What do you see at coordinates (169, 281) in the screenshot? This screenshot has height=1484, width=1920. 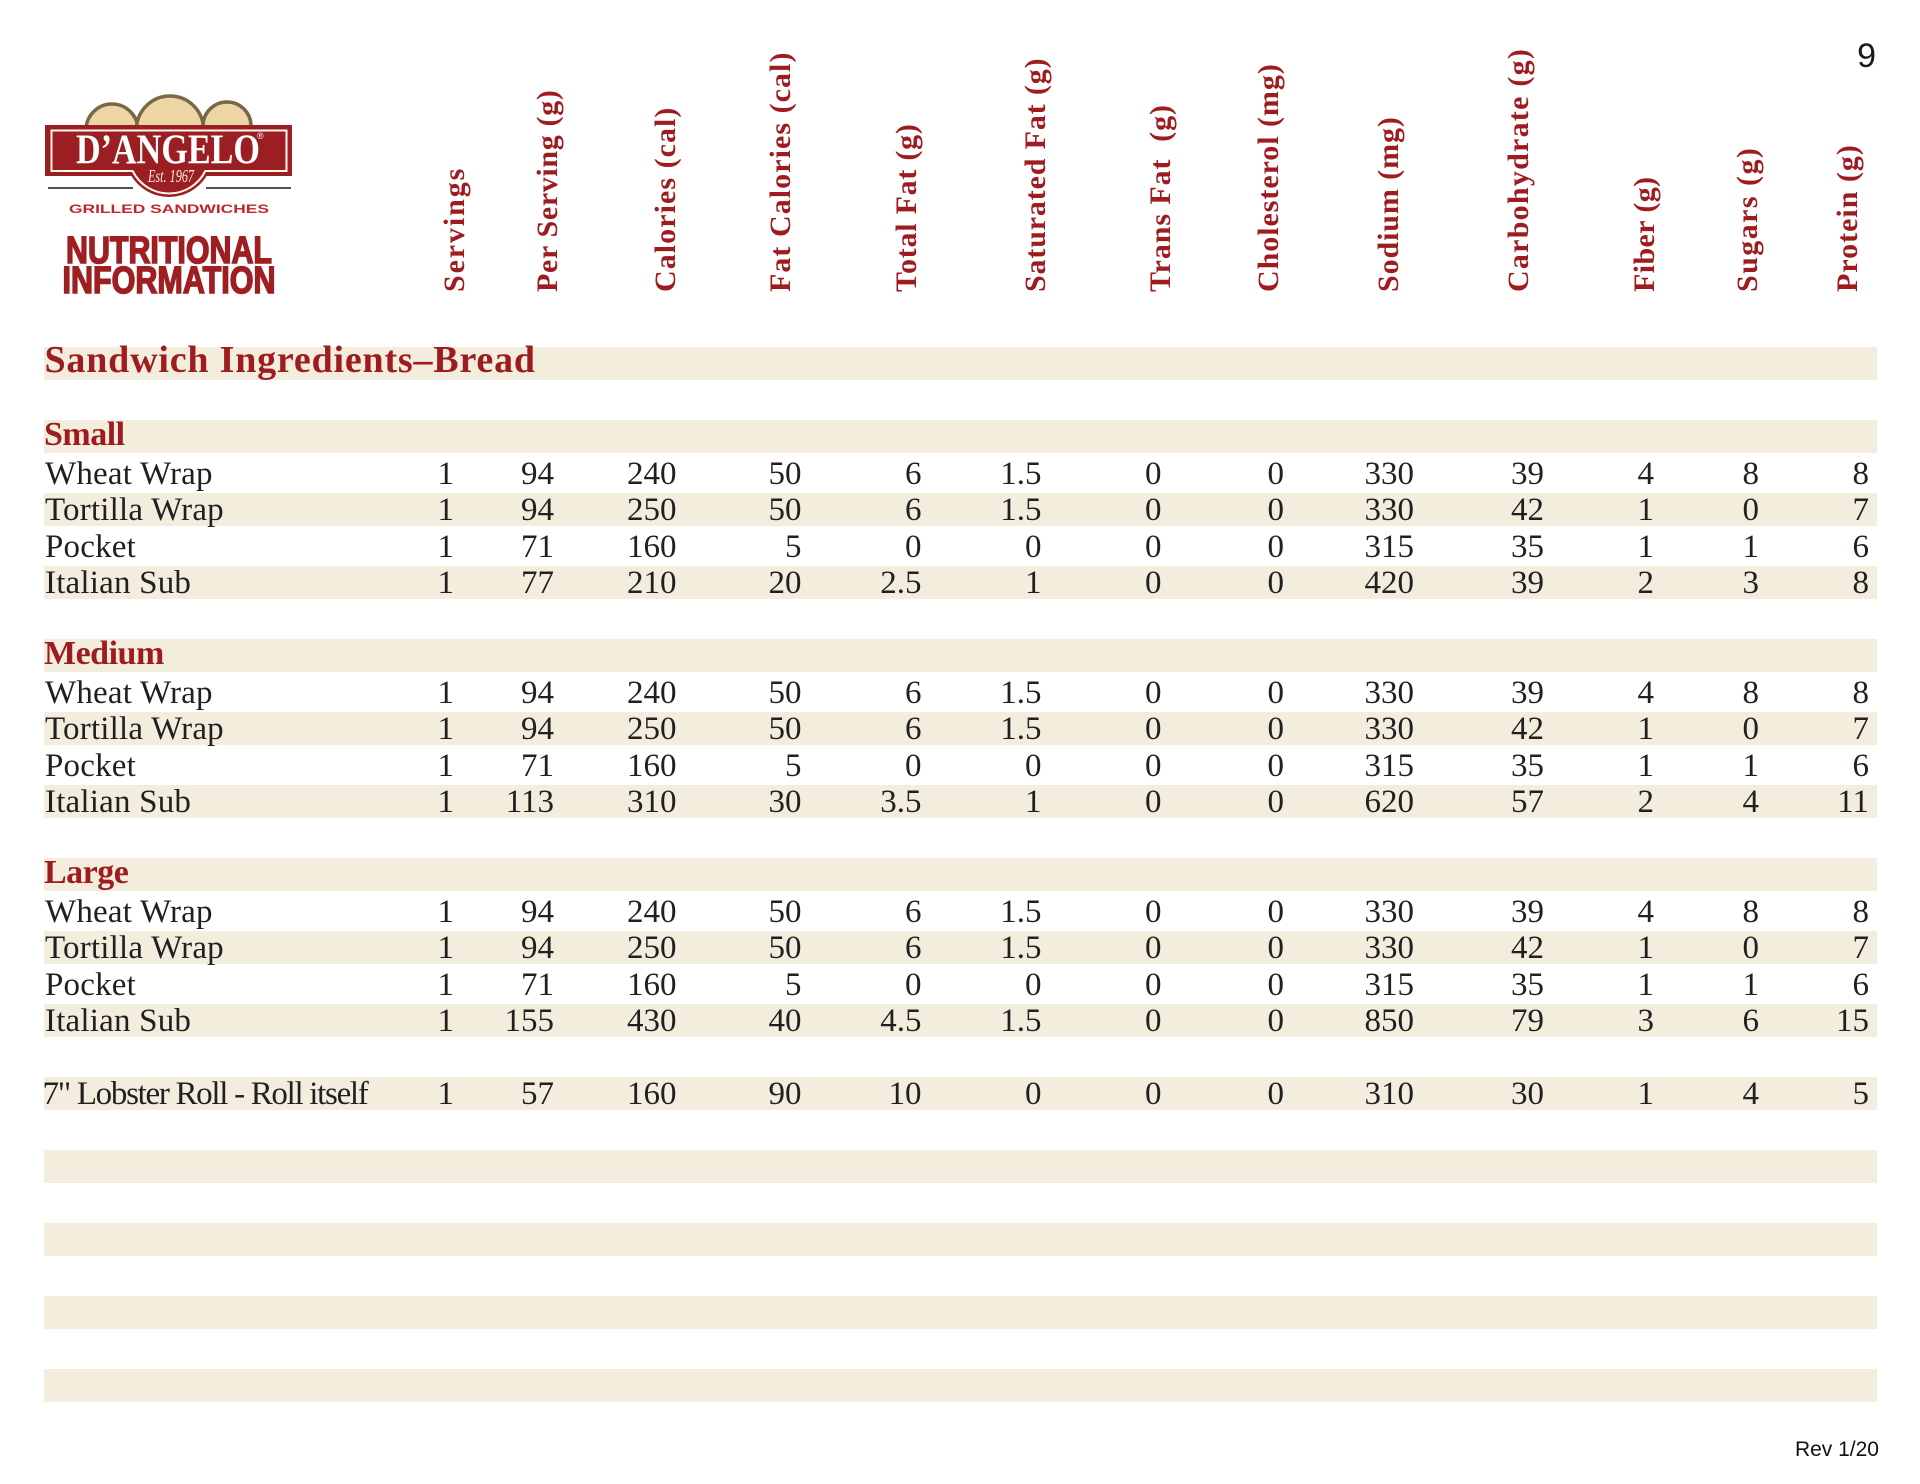 I see `svg-text: INFORMATION` at bounding box center [169, 281].